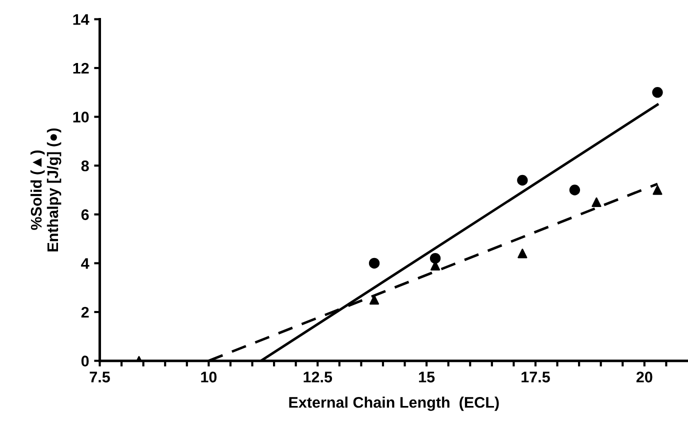 Image resolution: width=688 pixels, height=427 pixels. Describe the element at coordinates (427, 377) in the screenshot. I see `x-tick-label: 15` at that location.